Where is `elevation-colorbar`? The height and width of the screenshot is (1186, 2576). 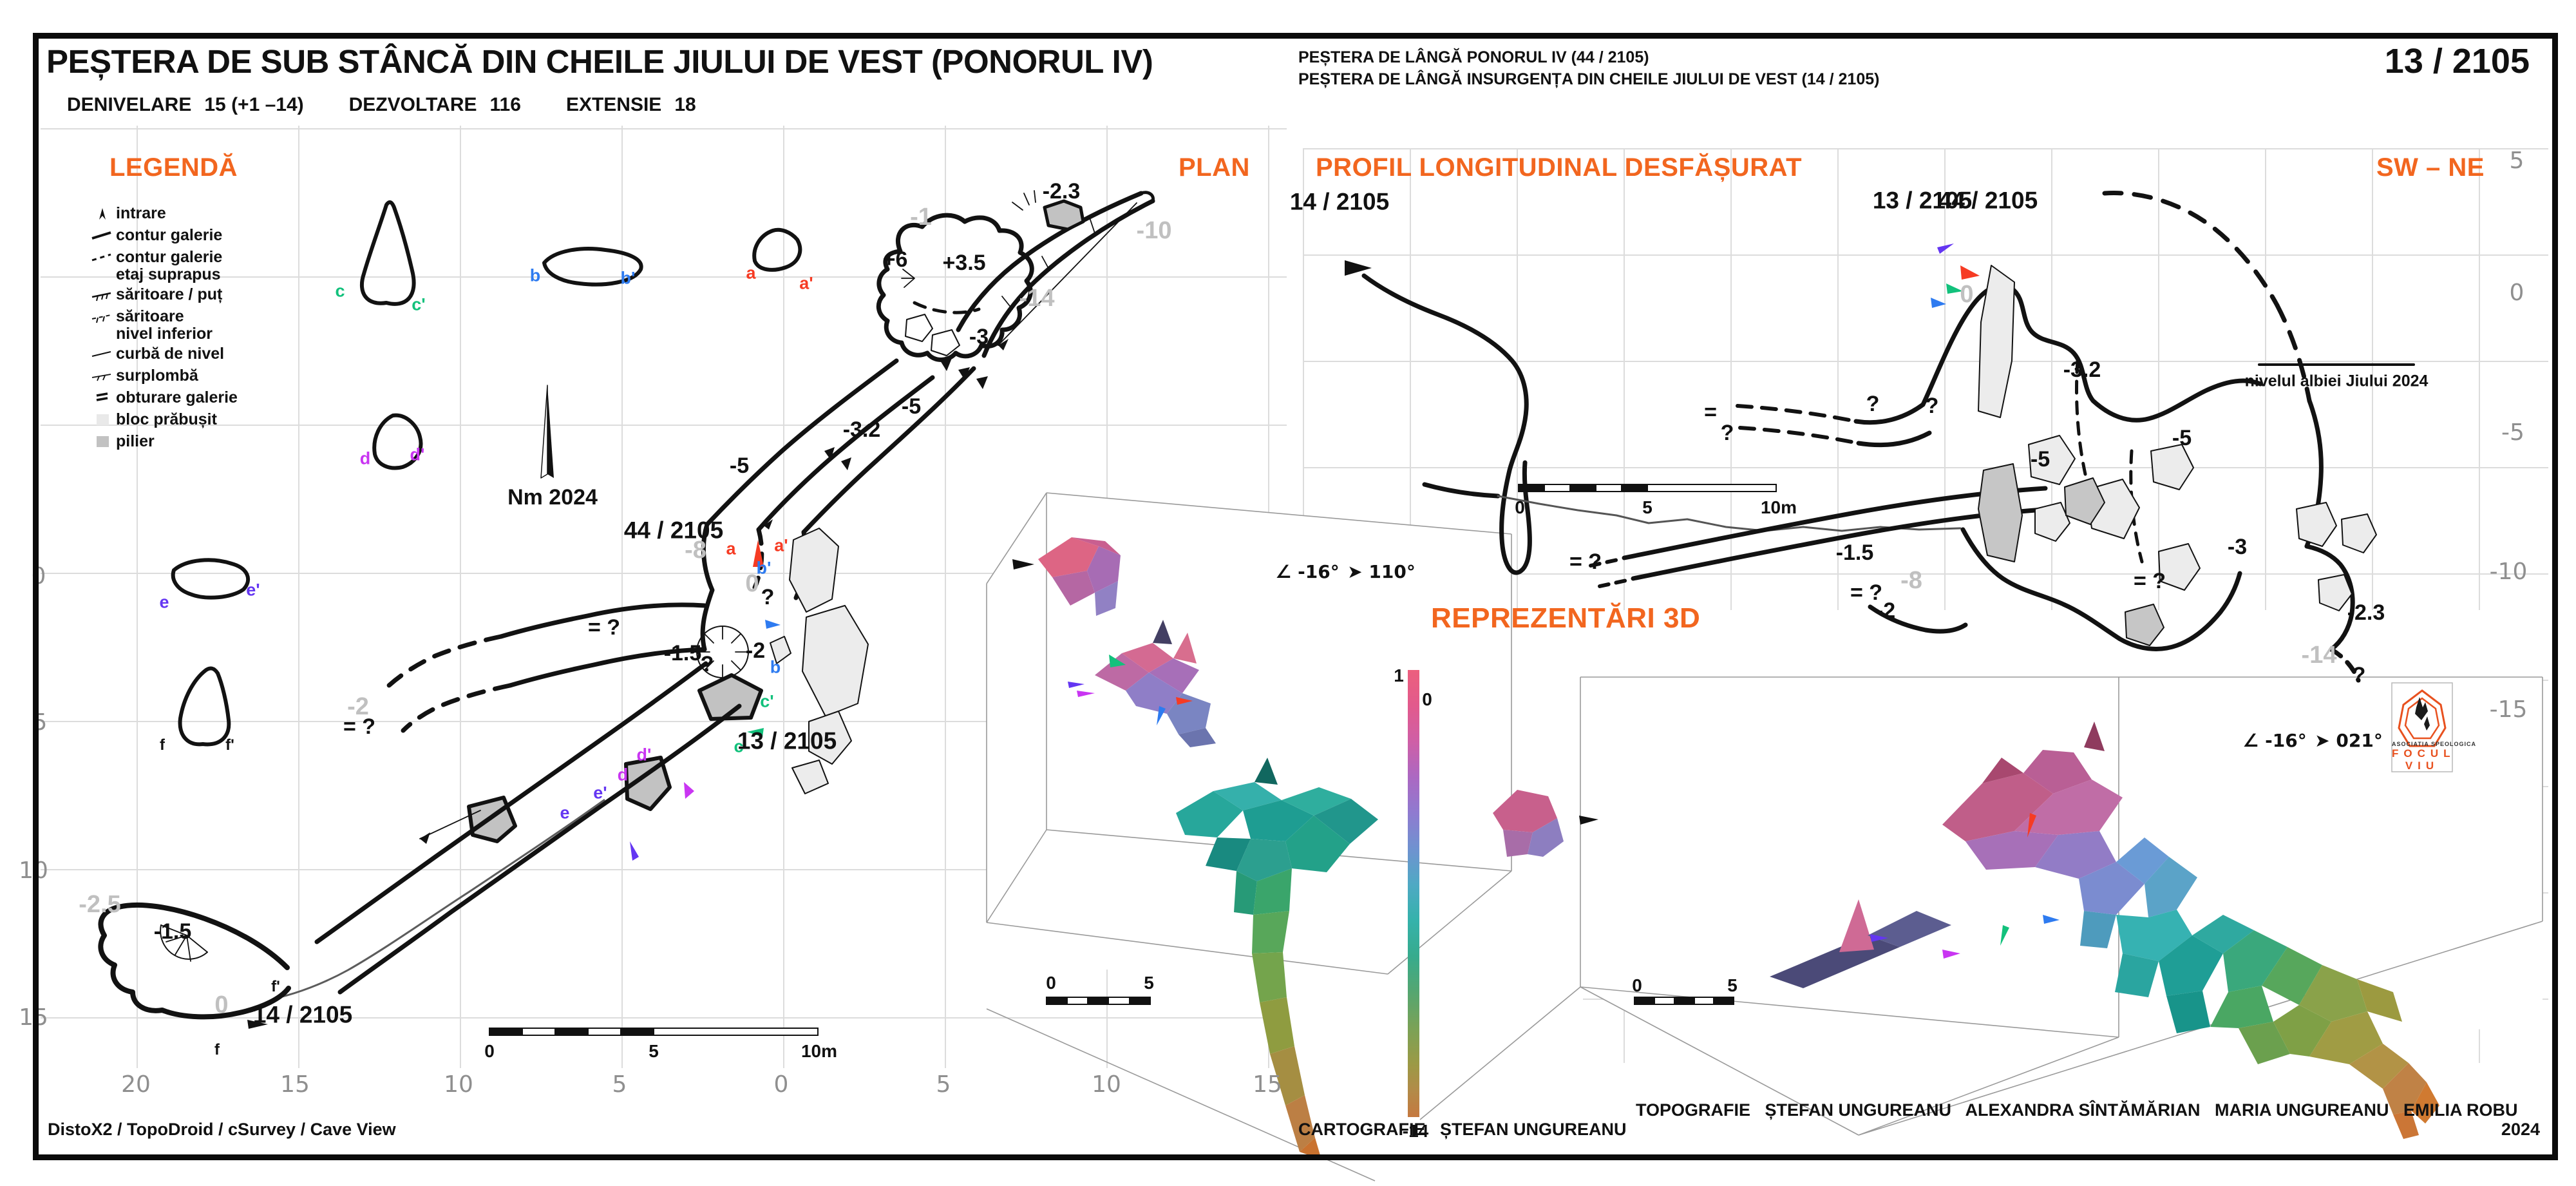
elevation-colorbar is located at coordinates (1413, 894).